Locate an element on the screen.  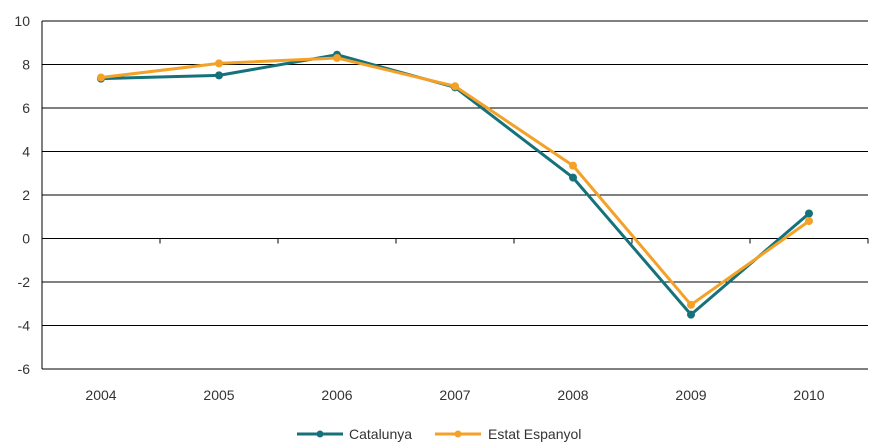
legend: Catalunya Estat Espanyol is located at coordinates (439, 434).